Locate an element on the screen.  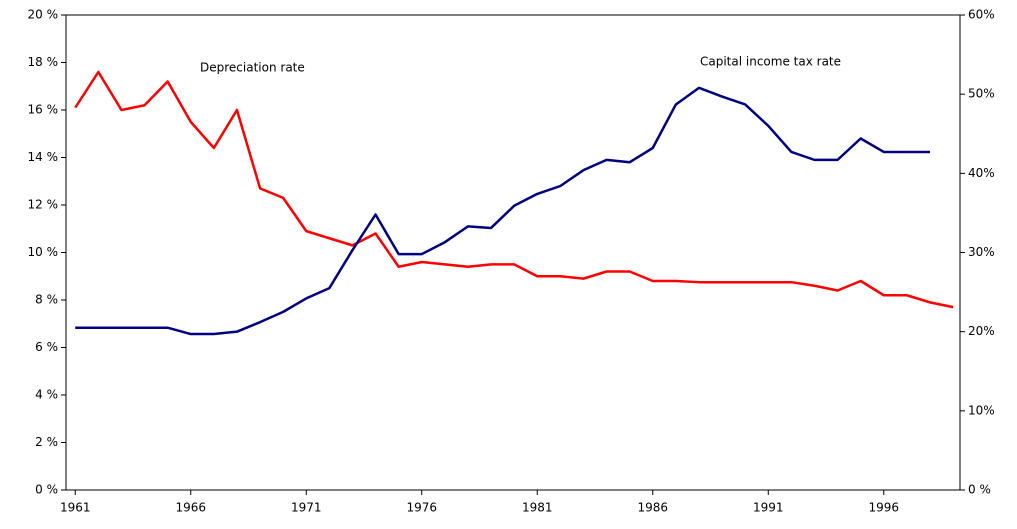
y2-tick-label: 50% is located at coordinates (981, 94).